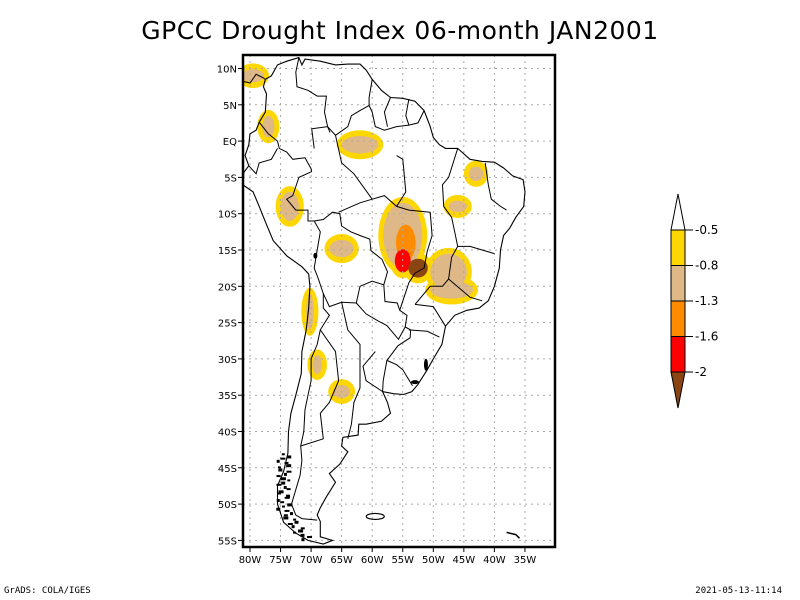  What do you see at coordinates (315, 255) in the screenshot?
I see `lake-titicaca` at bounding box center [315, 255].